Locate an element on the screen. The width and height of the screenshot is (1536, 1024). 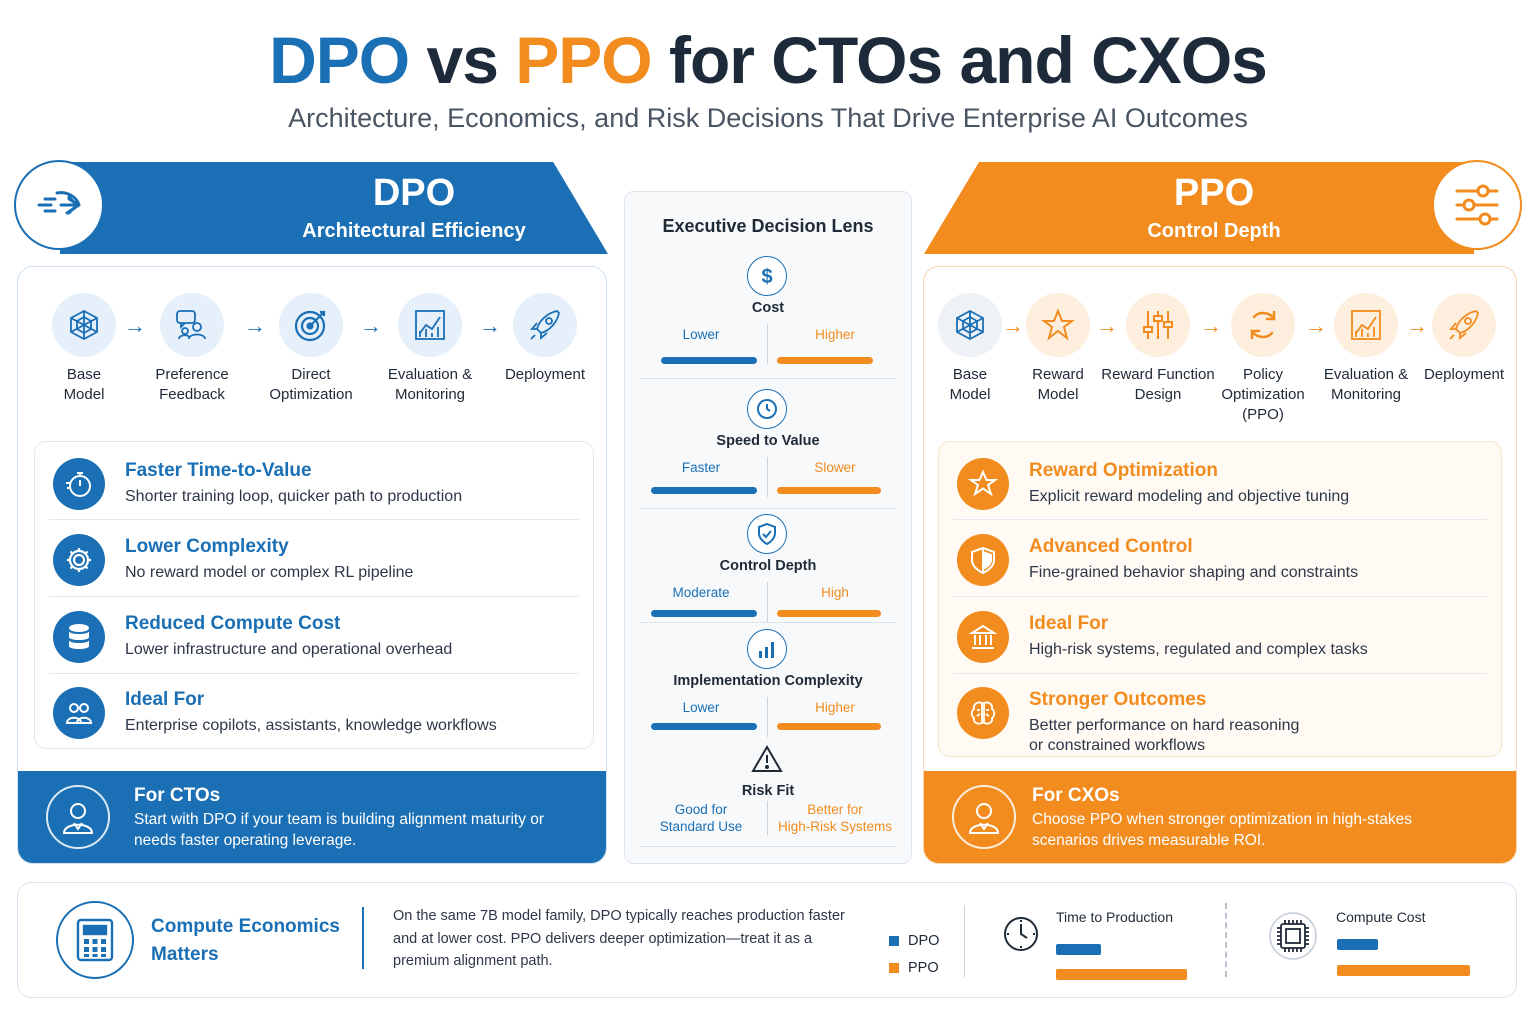
legend: DPO PPO is located at coordinates (914, 954).